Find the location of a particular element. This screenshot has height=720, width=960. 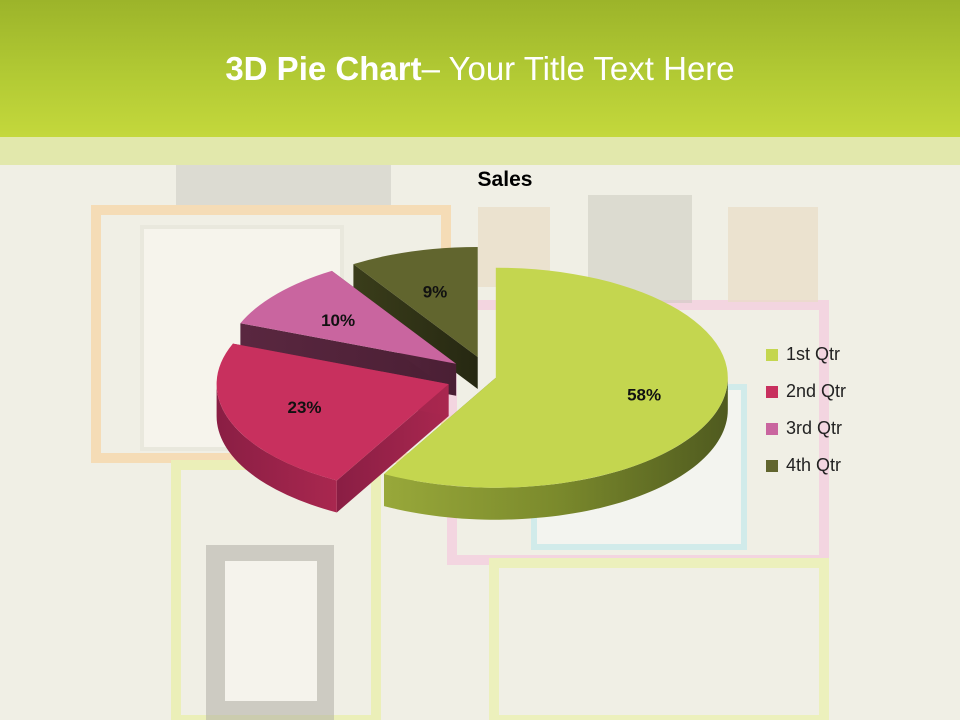

legend-item-2nd-qtr: 2nd Qtr is located at coordinates (806, 391).